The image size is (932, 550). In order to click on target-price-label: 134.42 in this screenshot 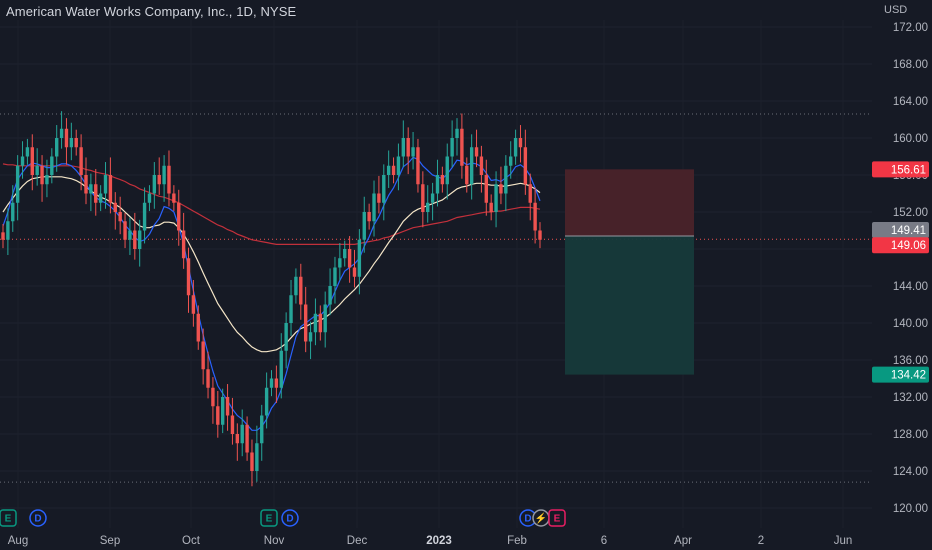, I will do `click(908, 376)`.